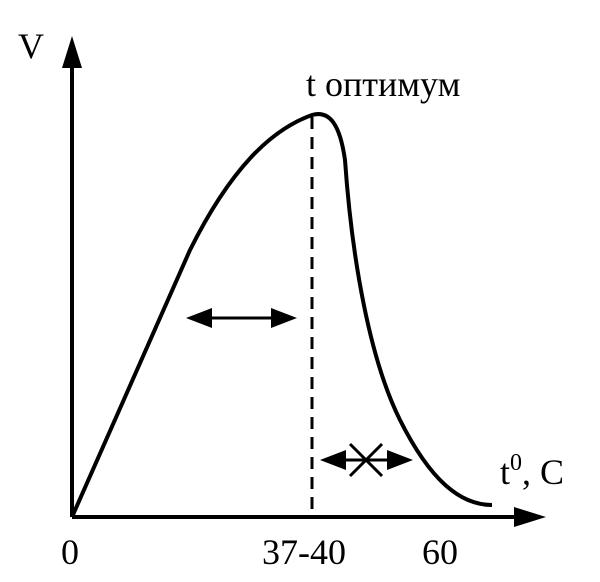 This screenshot has width=600, height=582. What do you see at coordinates (440, 552) in the screenshot?
I see `x-label: 60` at bounding box center [440, 552].